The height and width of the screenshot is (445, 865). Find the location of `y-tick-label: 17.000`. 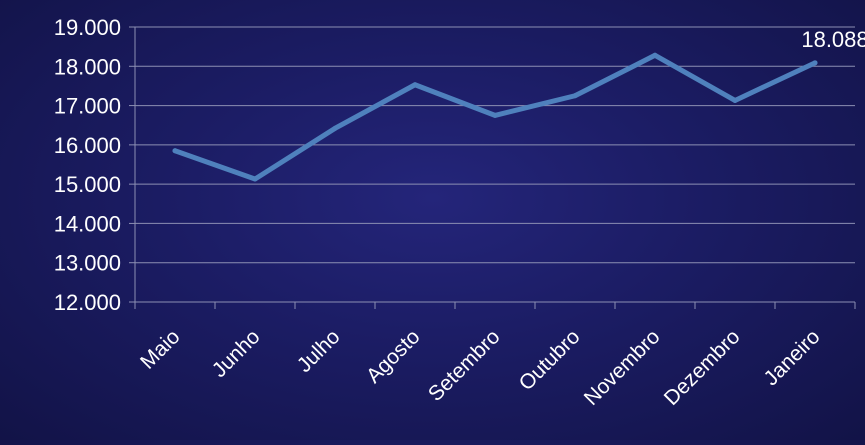

y-tick-label: 17.000 is located at coordinates (87, 106).